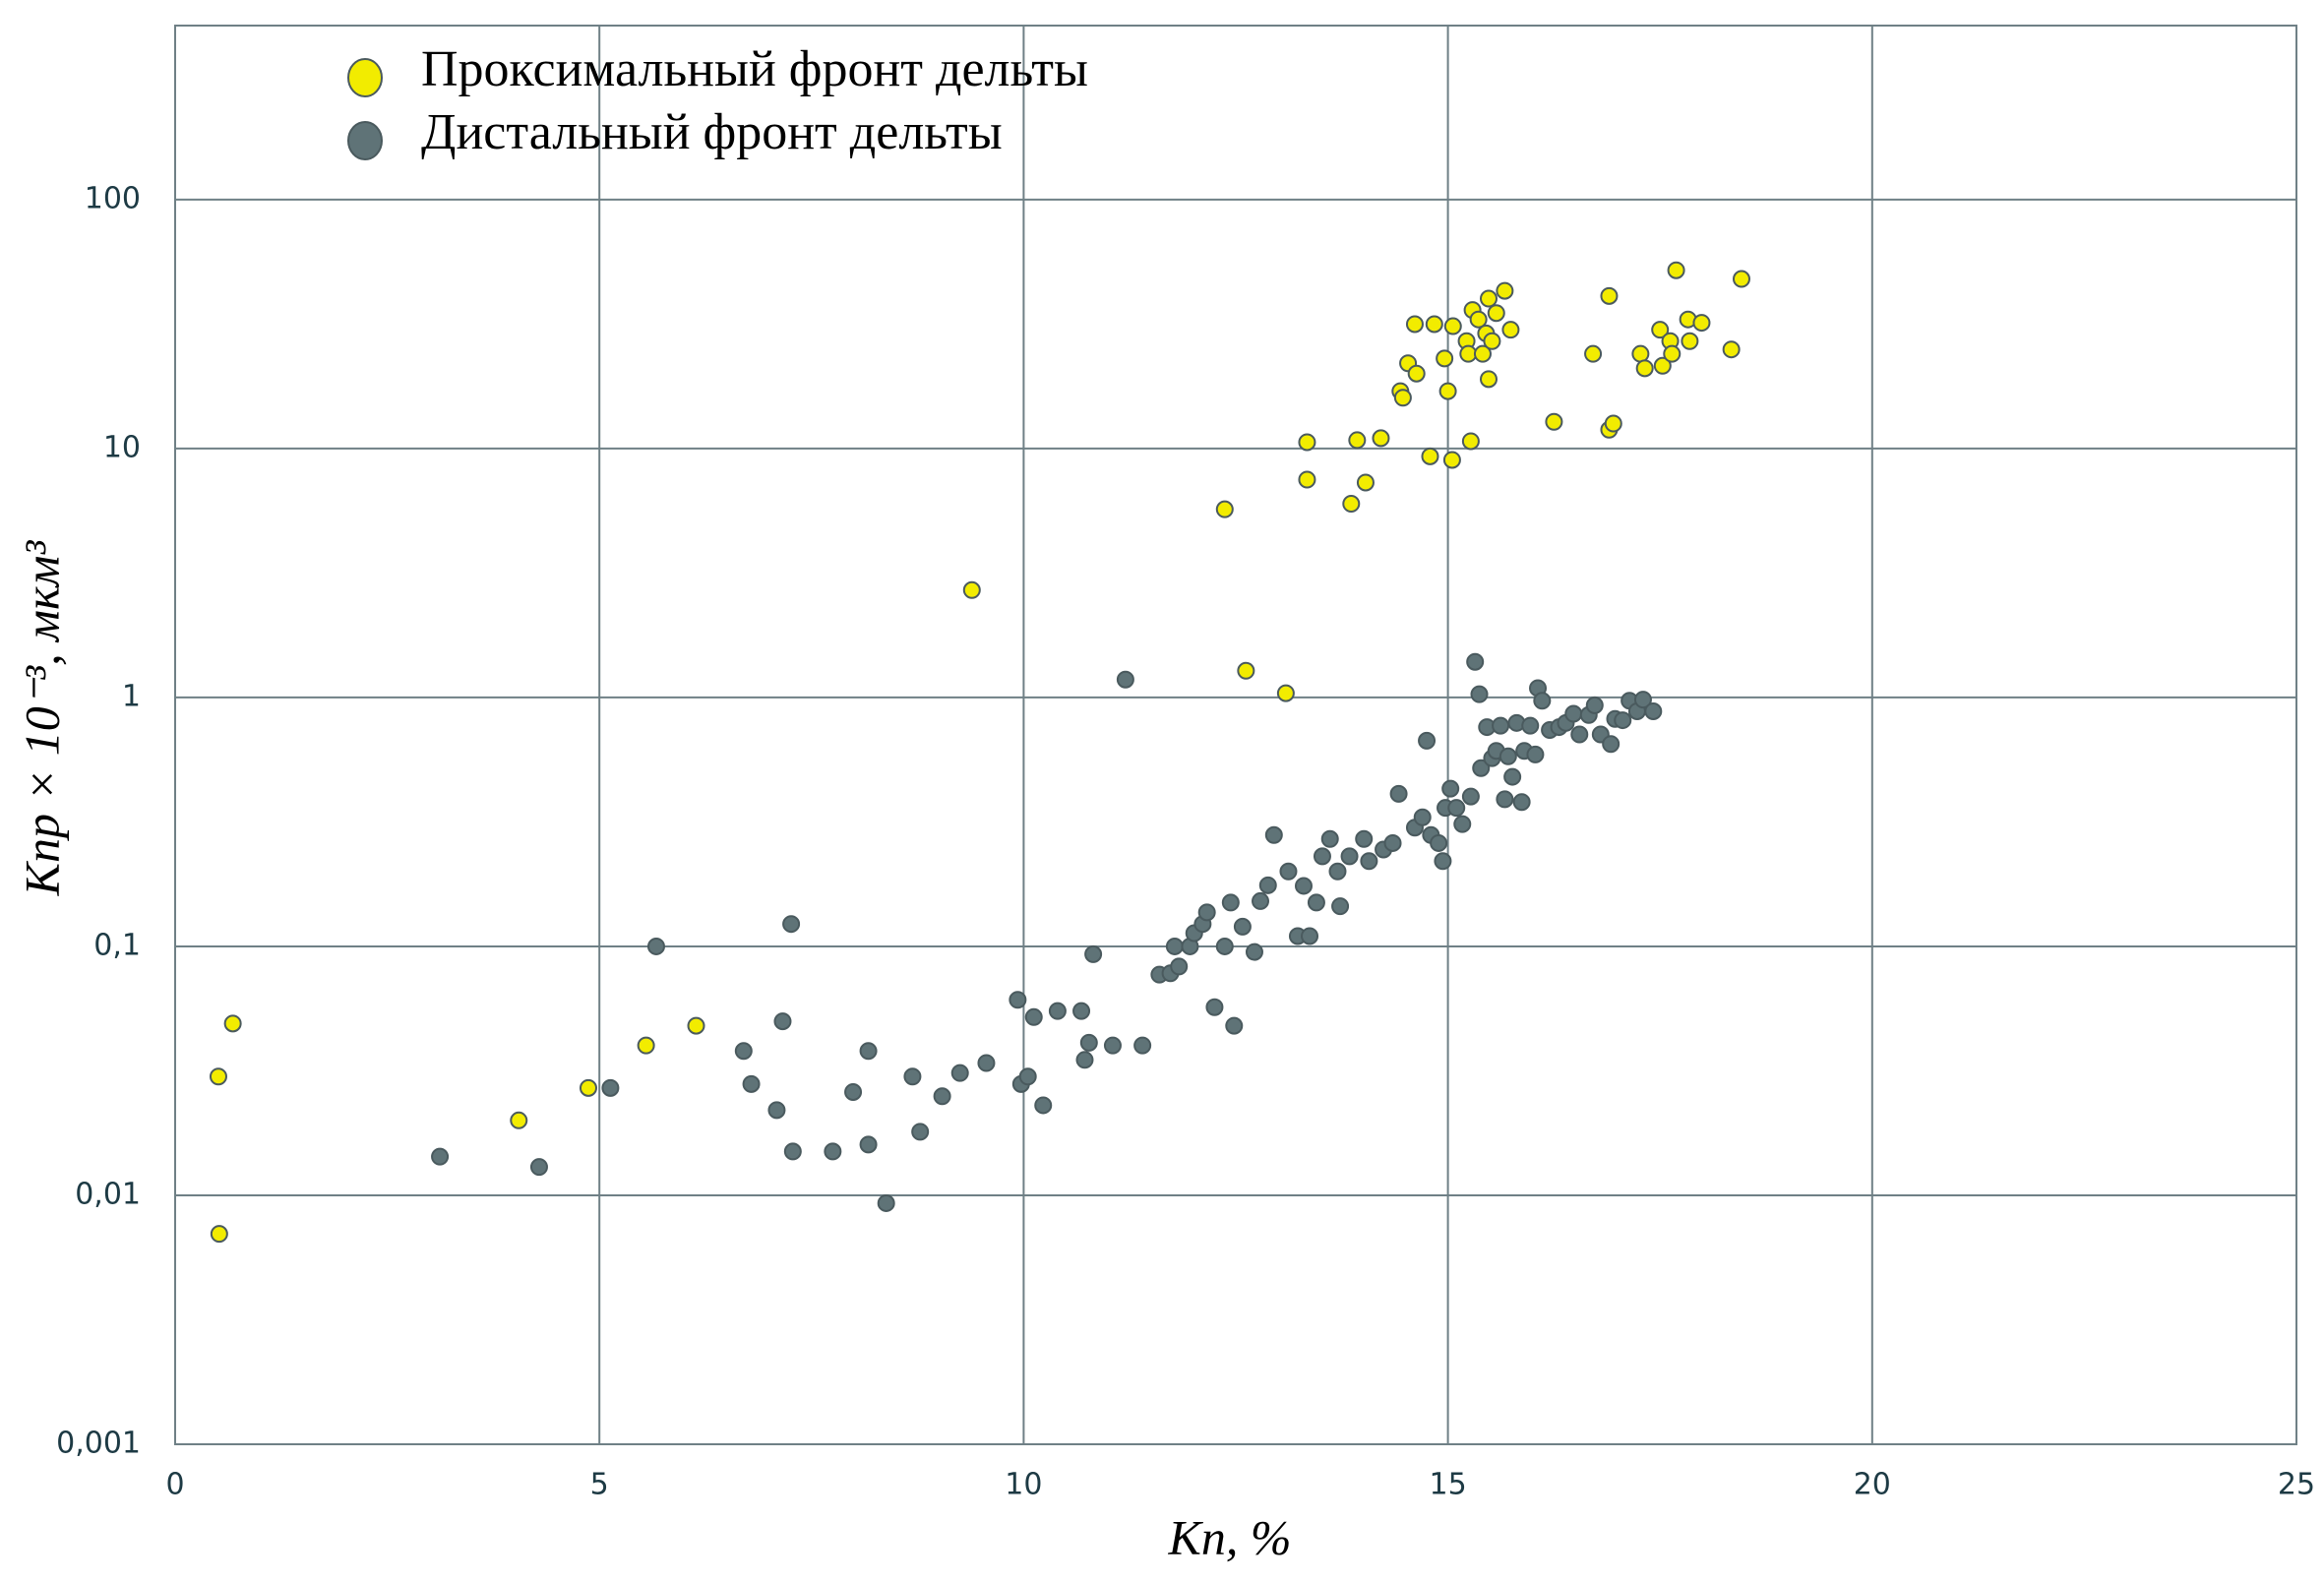 The height and width of the screenshot is (1582, 2324). Describe the element at coordinates (754, 69) in the screenshot. I see `legend-label: Проксимальный фронт дельты` at that location.